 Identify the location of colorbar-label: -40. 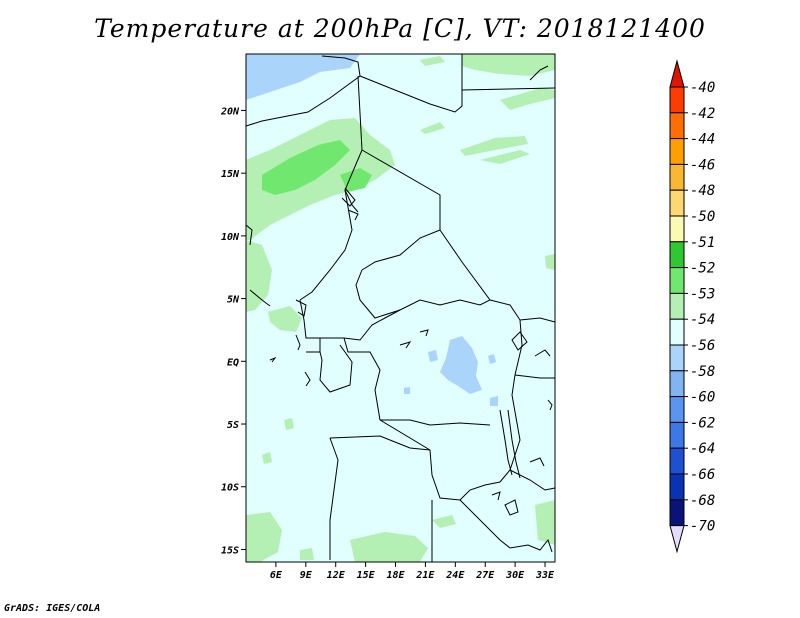
(702, 88).